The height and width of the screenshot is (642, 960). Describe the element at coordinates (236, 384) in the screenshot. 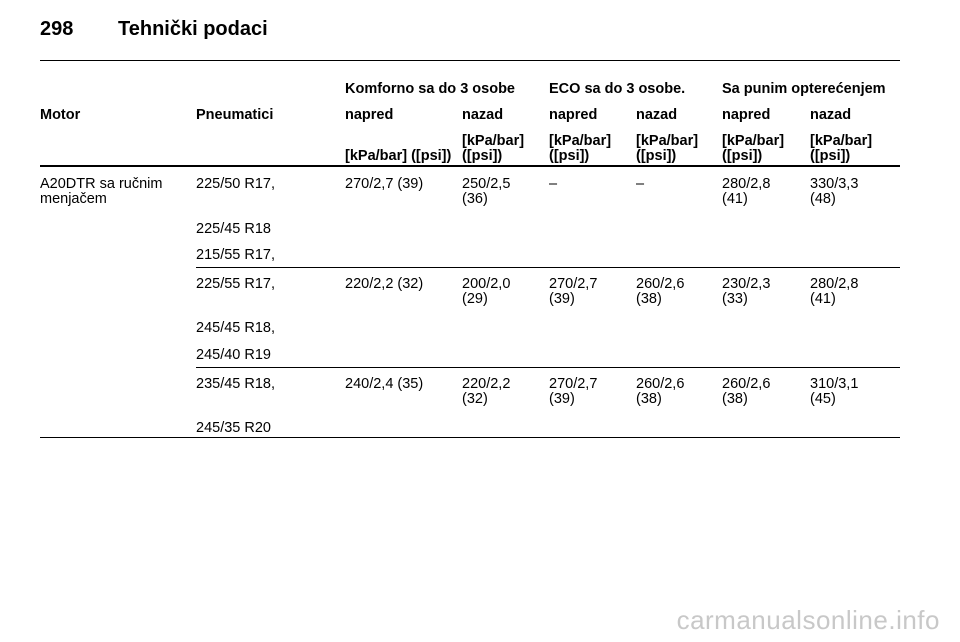

I see `tire-size: 235/45 R18,` at that location.